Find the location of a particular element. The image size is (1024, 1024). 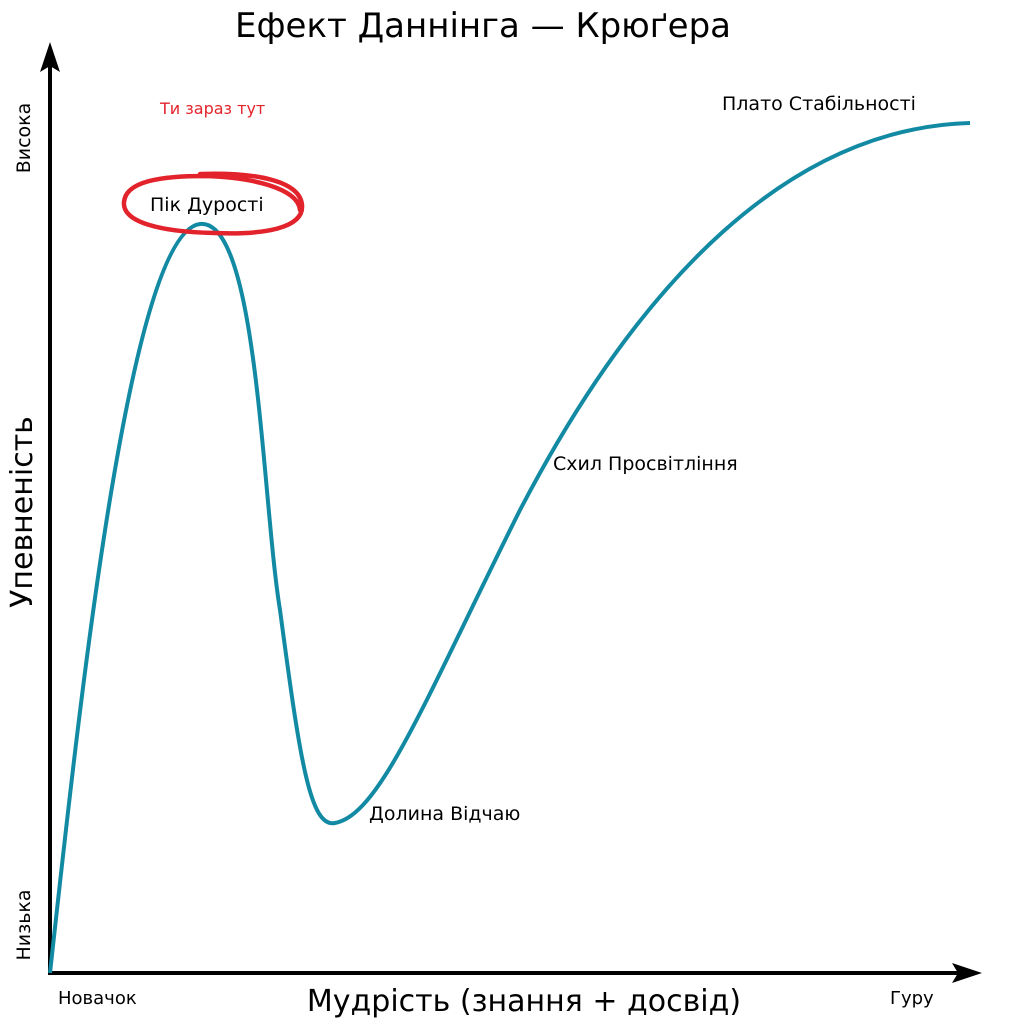

valley-label: Долина Відчаю is located at coordinates (444, 814).